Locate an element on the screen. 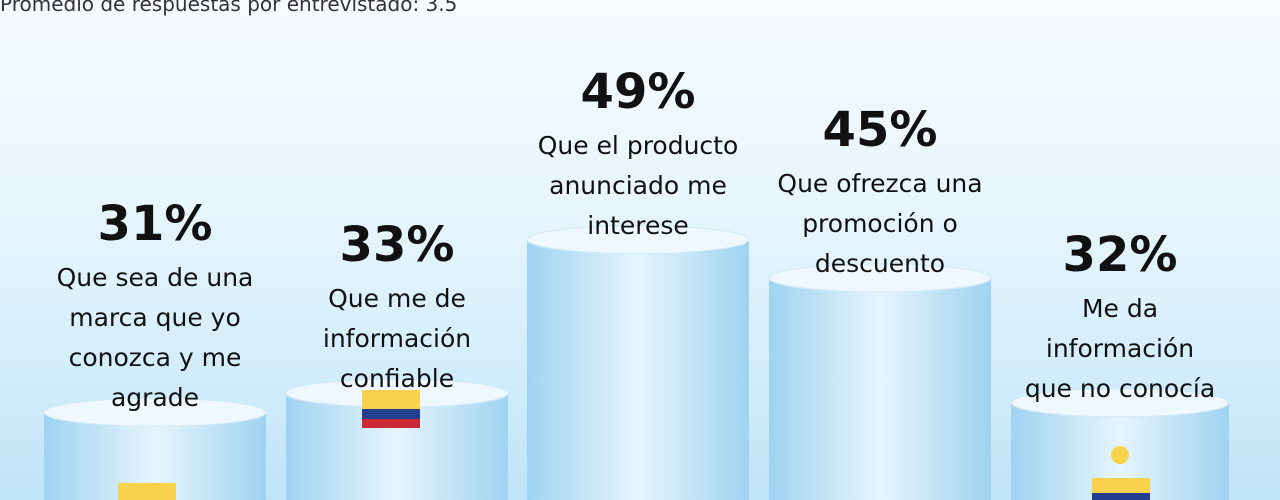 This screenshot has width=1280, height=500. colombia-flag-icon is located at coordinates (391, 409).